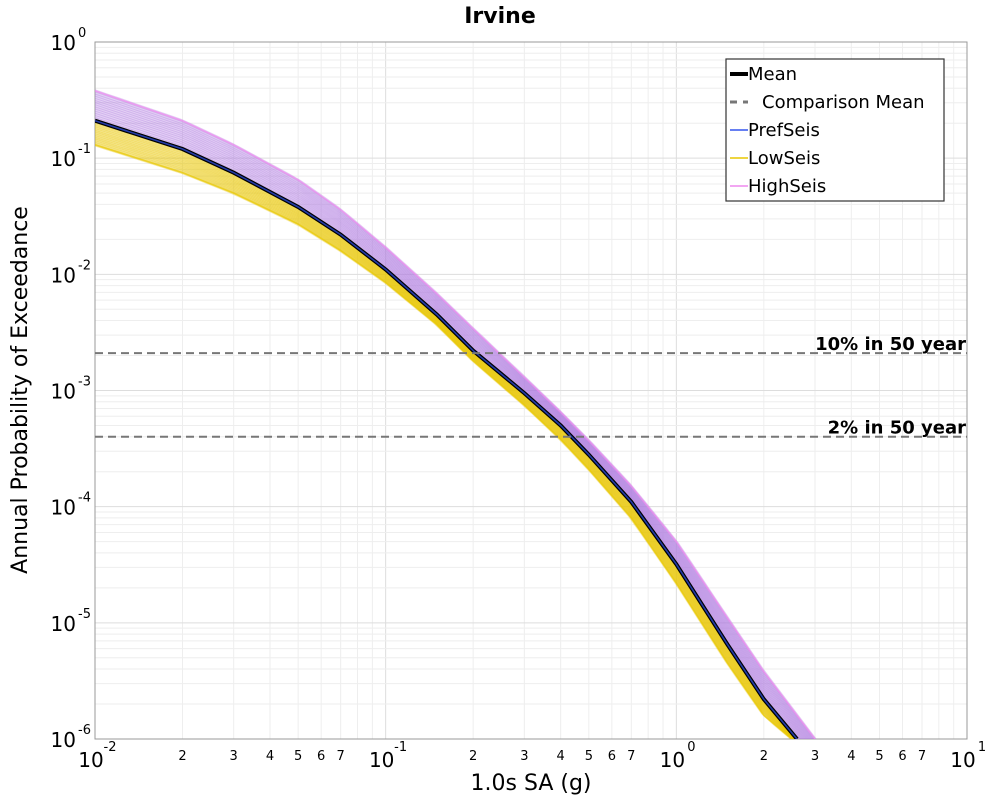  Describe the element at coordinates (531, 783) in the screenshot. I see `x-axis-label: 1.0s SA (g)` at that location.